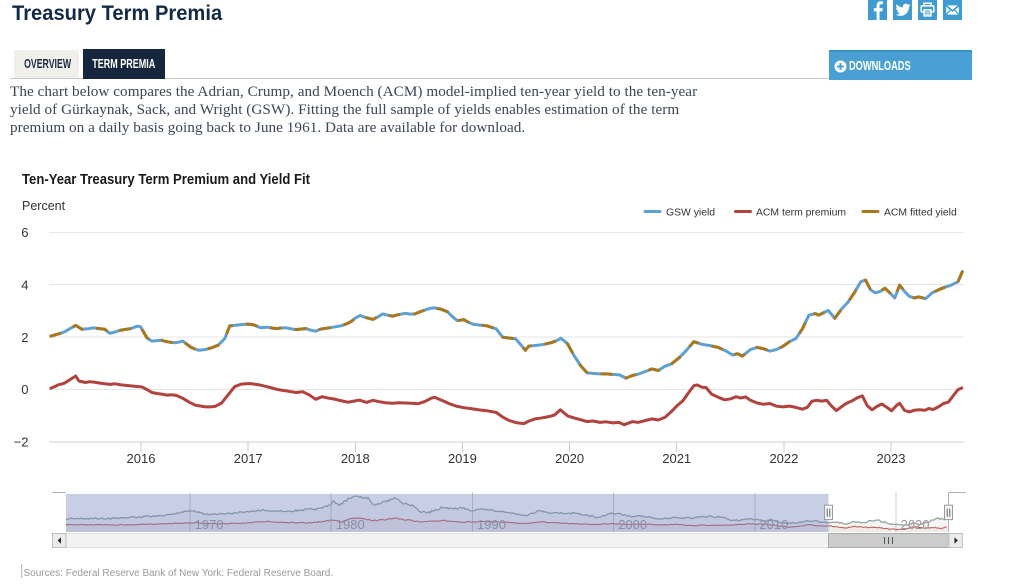 The width and height of the screenshot is (1036, 586). Describe the element at coordinates (801, 213) in the screenshot. I see `svg-text: ACM term premium` at that location.